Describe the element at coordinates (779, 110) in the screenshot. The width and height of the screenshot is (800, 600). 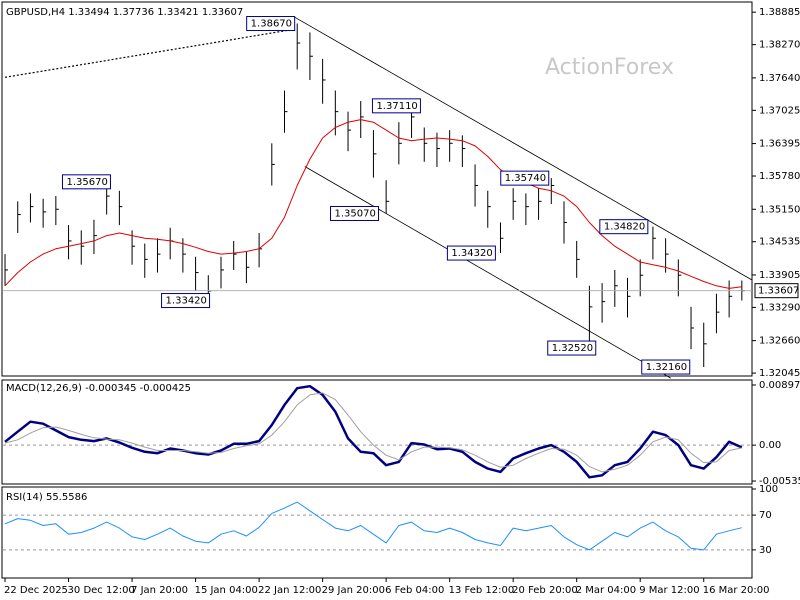
I see `y-tick-label: 1.37025` at that location.